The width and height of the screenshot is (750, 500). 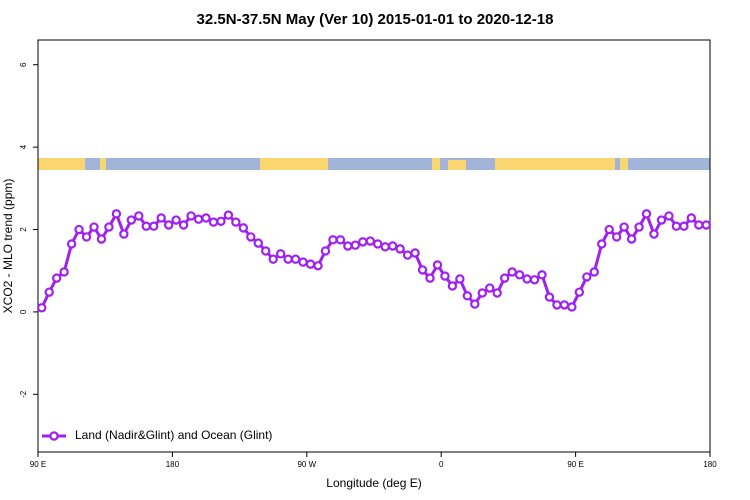 What do you see at coordinates (23, 229) in the screenshot?
I see `y-tick-label: 2` at bounding box center [23, 229].